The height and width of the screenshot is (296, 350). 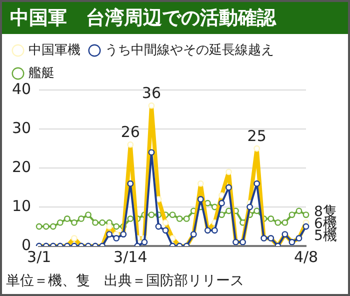 What do you see at coordinates (189, 50) in the screenshot?
I see `legend-label: うち中間線やその延長線越え` at bounding box center [189, 50].